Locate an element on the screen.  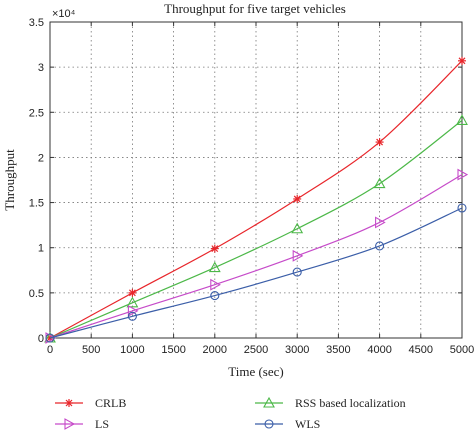
y-tick-label: 1 is located at coordinates (41, 249).